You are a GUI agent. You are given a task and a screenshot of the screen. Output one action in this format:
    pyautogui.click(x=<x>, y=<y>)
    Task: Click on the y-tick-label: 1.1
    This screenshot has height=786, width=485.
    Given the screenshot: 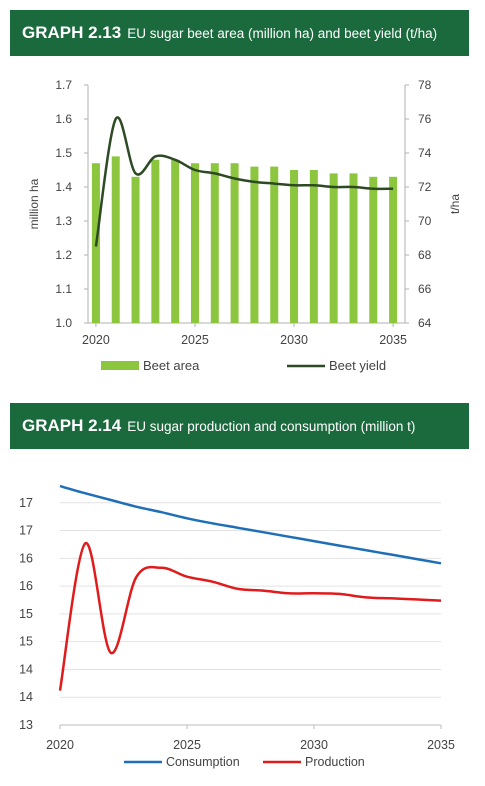 What is the action you would take?
    pyautogui.click(x=63, y=289)
    